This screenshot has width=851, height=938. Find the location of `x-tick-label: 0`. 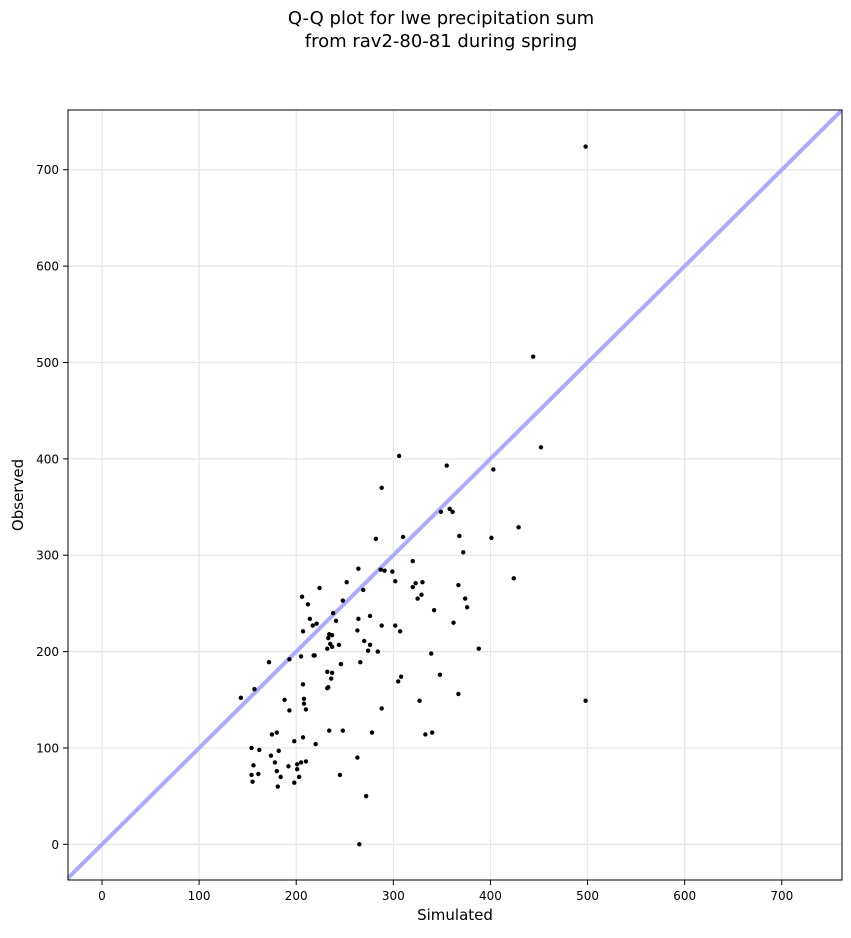

x-tick-label: 0 is located at coordinates (102, 896).